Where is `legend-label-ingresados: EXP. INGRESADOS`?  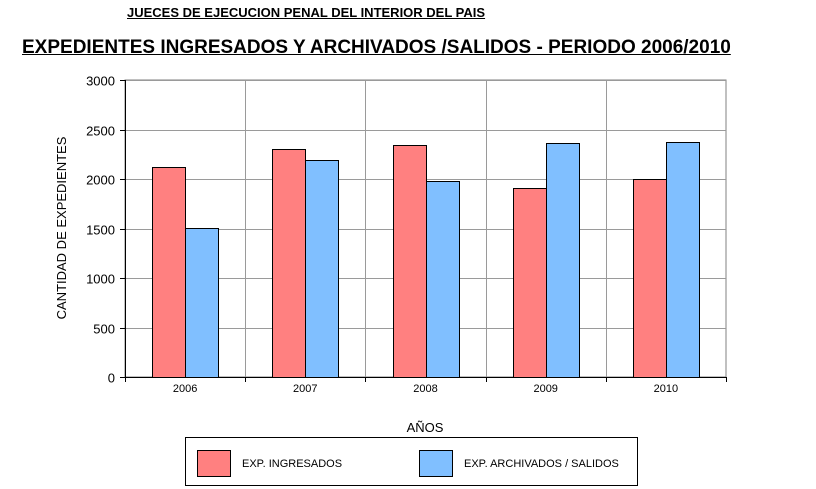
legend-label-ingresados: EXP. INGRESADOS is located at coordinates (292, 463).